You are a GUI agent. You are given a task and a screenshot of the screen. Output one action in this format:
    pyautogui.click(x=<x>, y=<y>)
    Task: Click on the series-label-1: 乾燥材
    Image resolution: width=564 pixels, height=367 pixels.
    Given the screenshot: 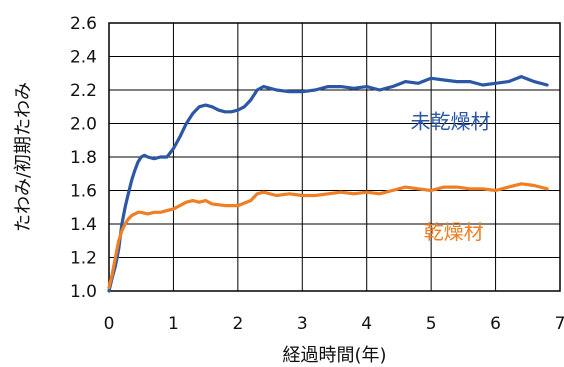 What is the action you would take?
    pyautogui.click(x=454, y=232)
    